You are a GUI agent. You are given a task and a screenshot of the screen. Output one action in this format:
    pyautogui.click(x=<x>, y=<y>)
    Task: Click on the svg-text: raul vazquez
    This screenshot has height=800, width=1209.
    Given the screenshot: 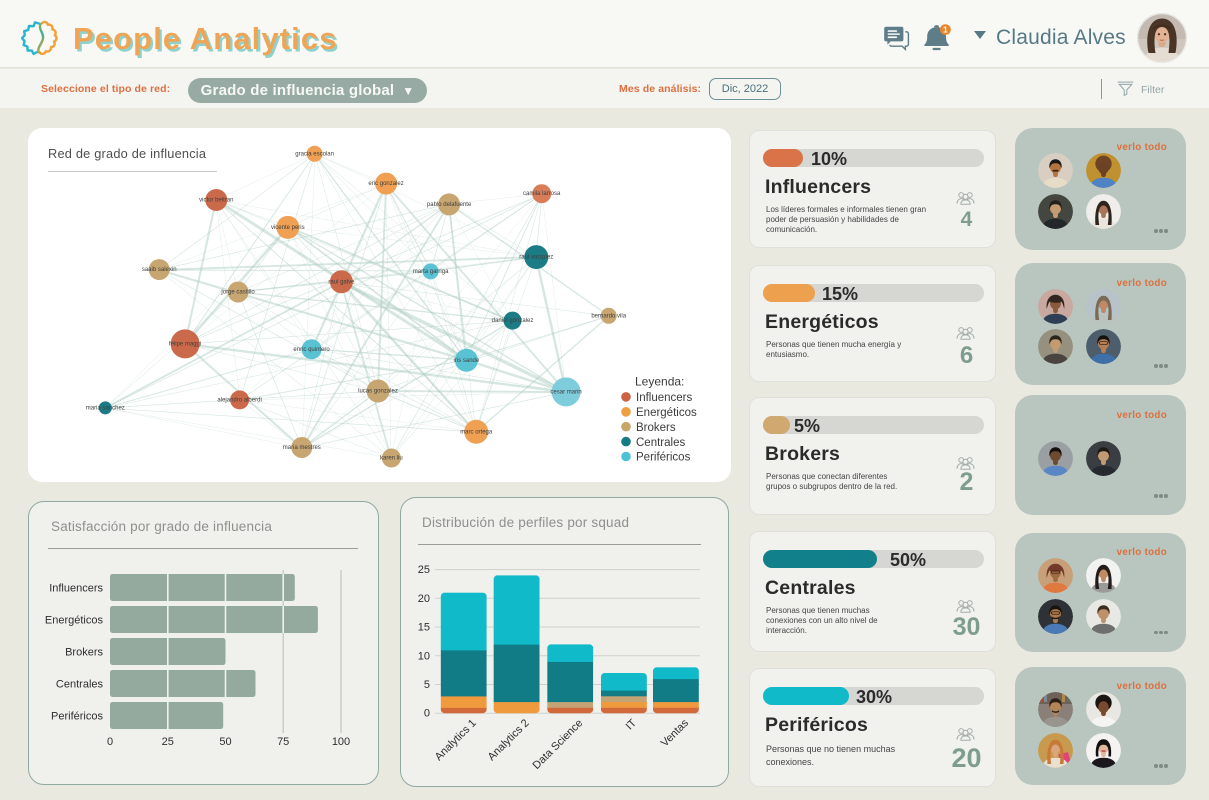 What is the action you would take?
    pyautogui.click(x=536, y=258)
    